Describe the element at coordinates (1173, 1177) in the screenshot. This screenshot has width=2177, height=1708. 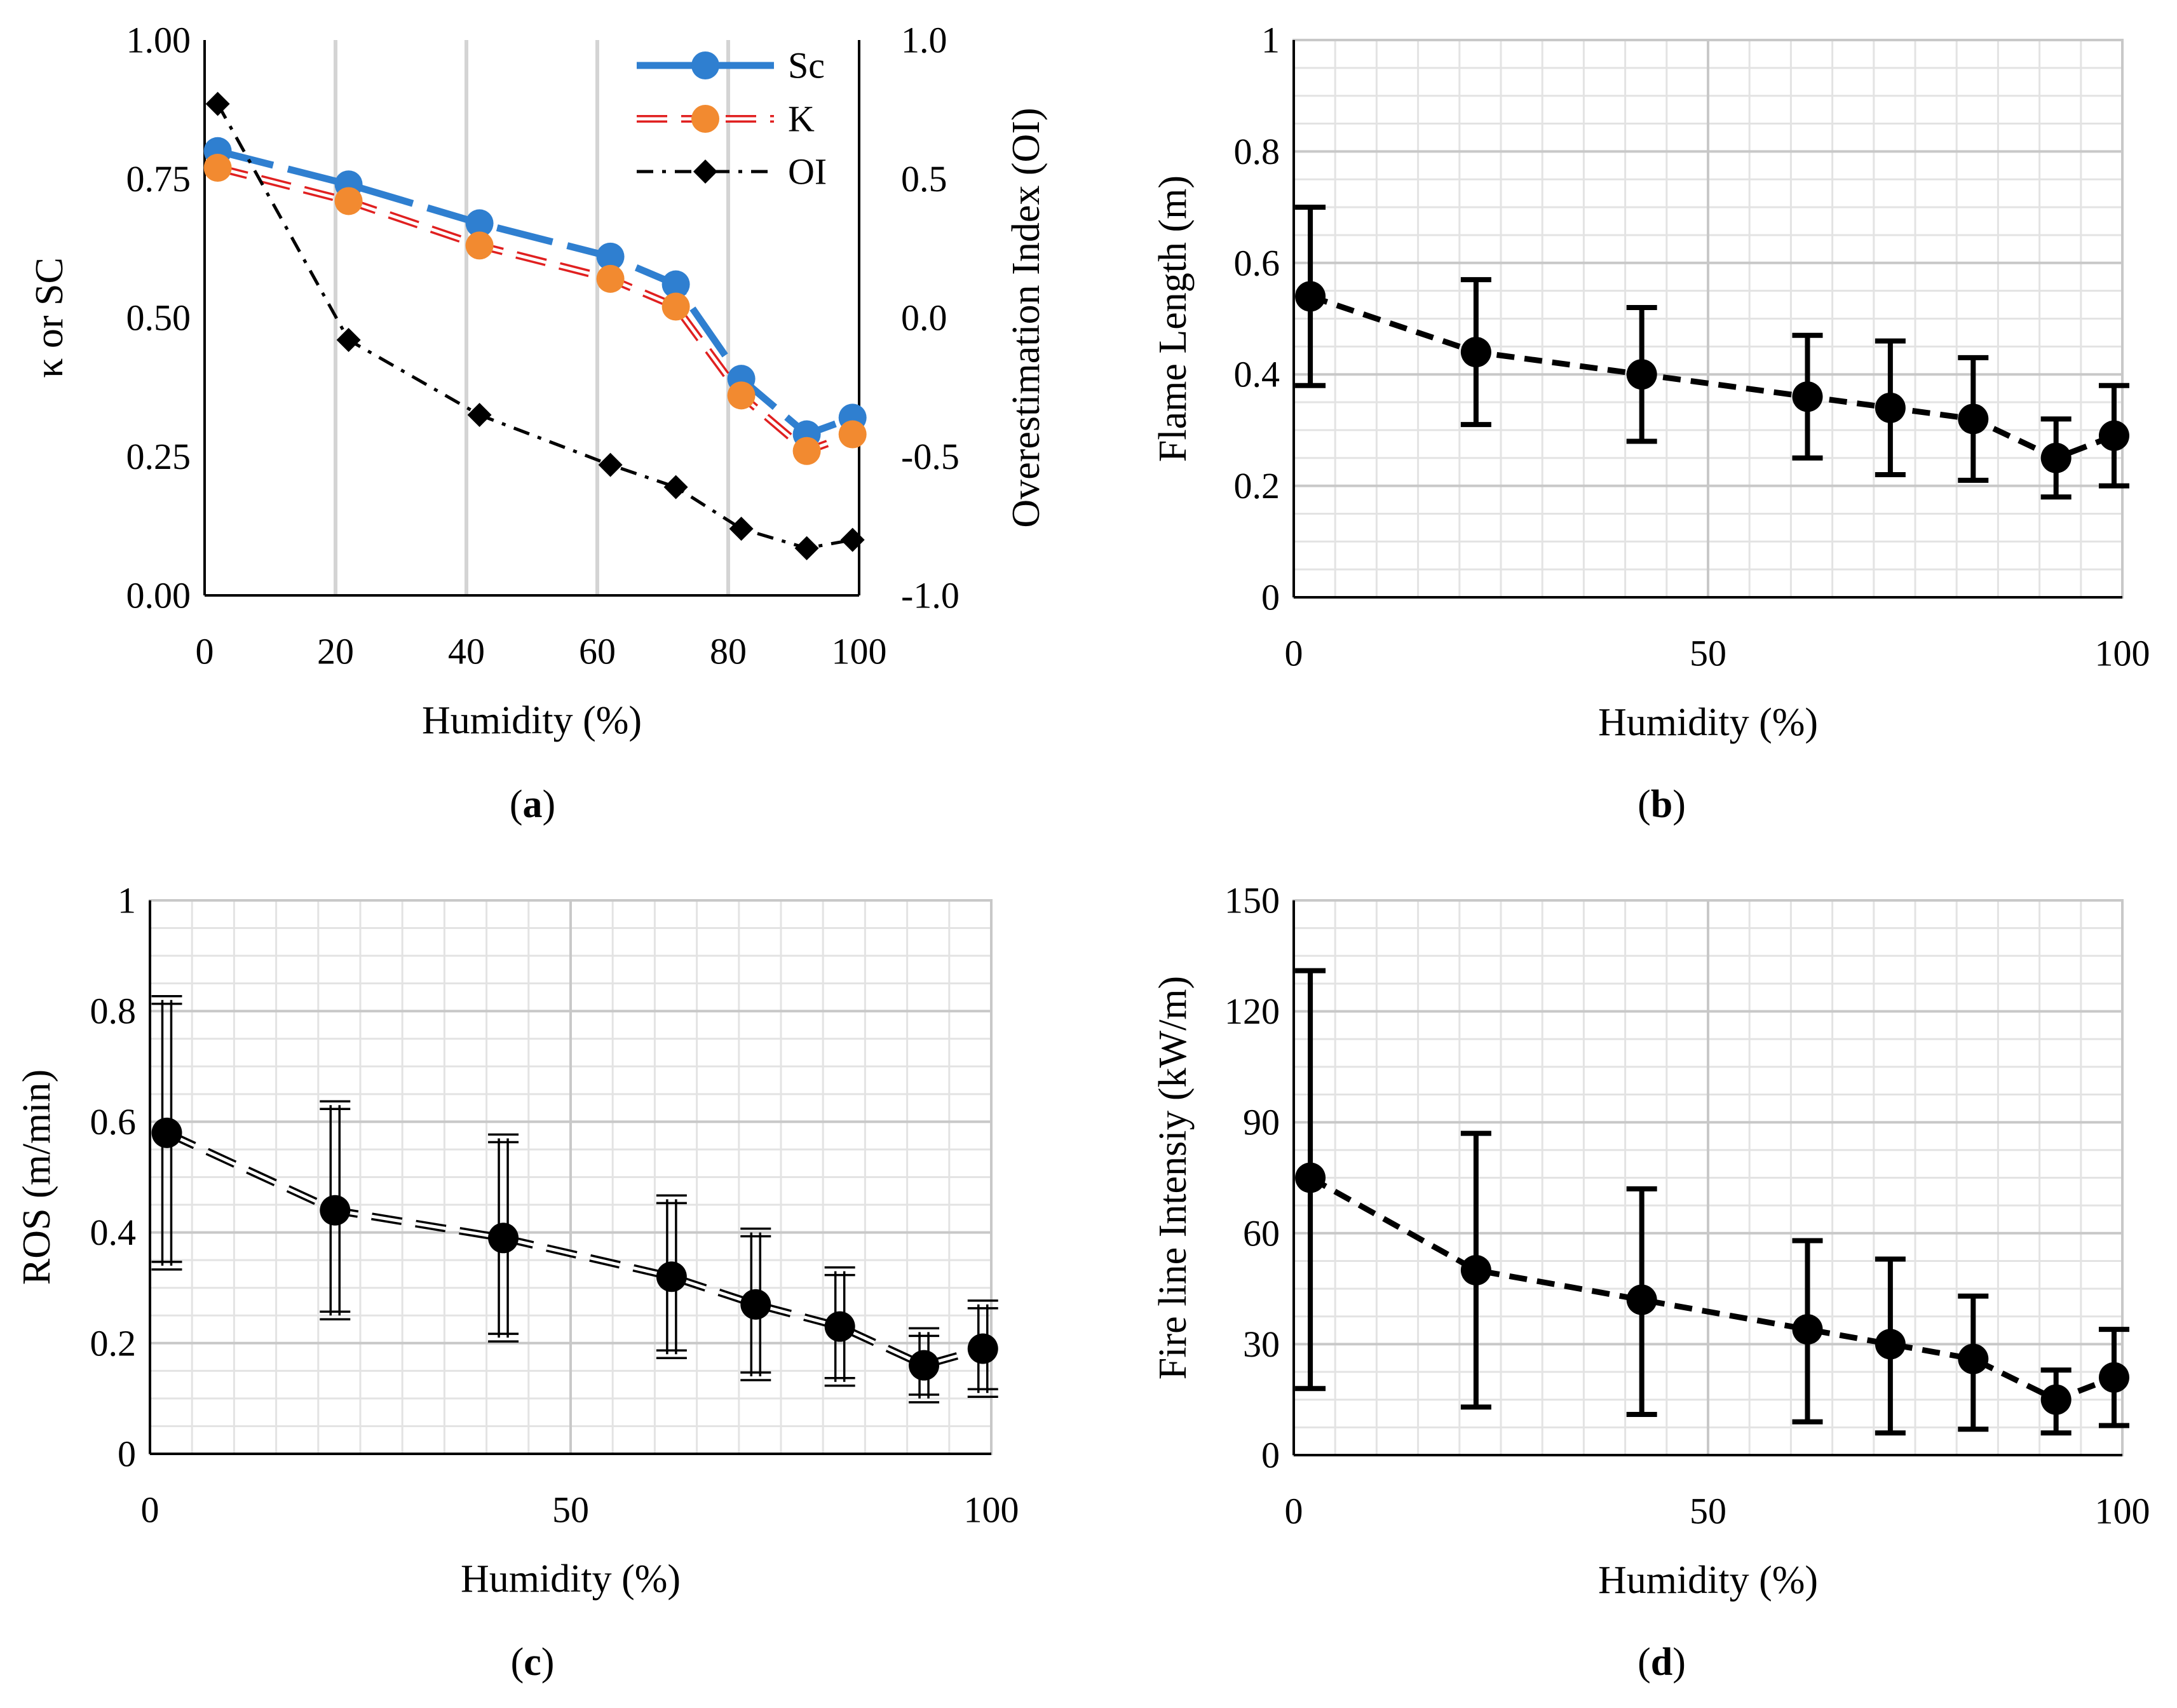
I see `y-axis-title: Fire line Intensiy (kW/m)` at that location.